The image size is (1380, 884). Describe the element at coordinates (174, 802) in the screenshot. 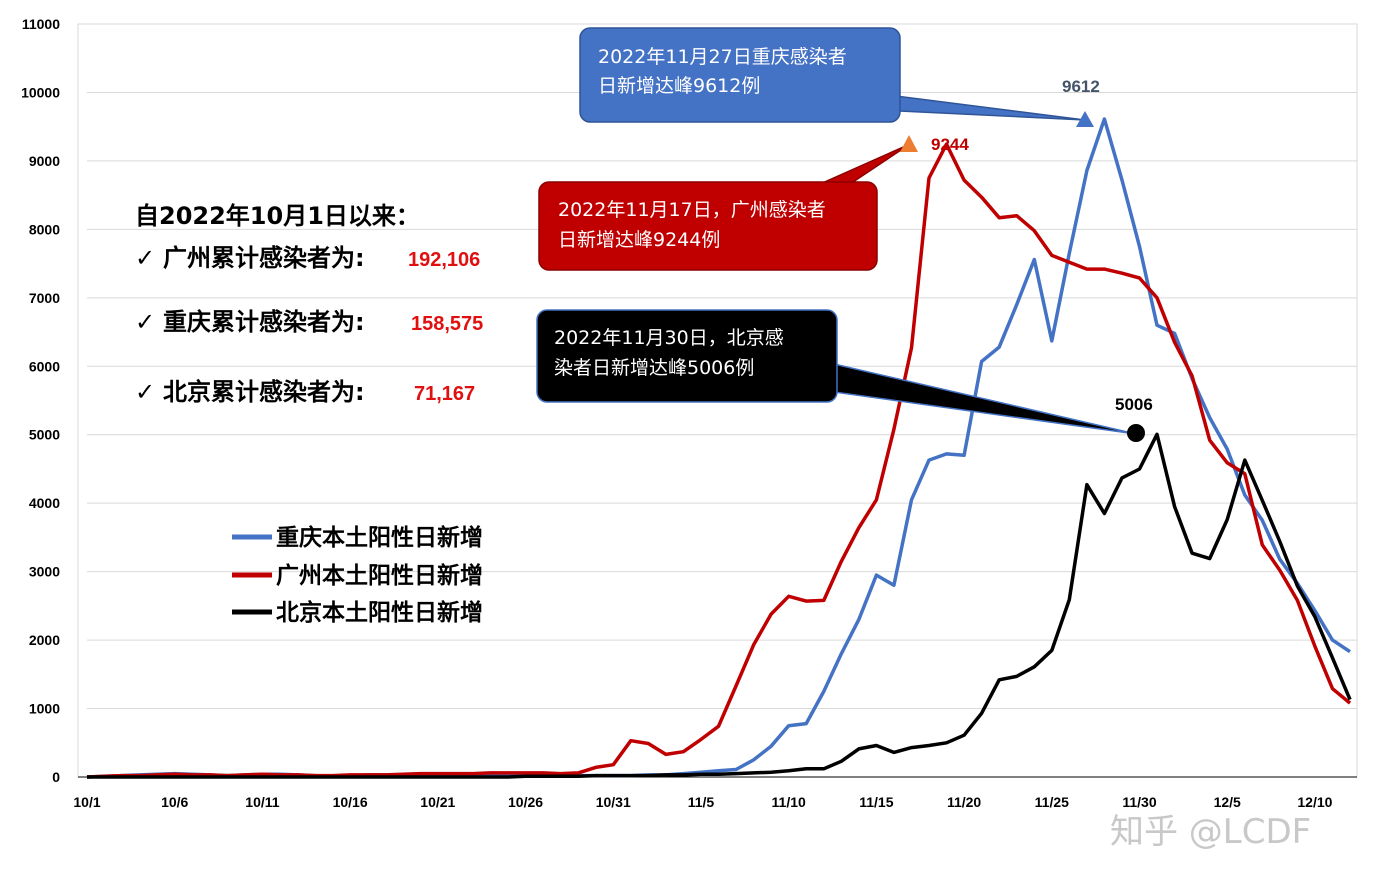

I see `x-tick-label: 10/6` at that location.